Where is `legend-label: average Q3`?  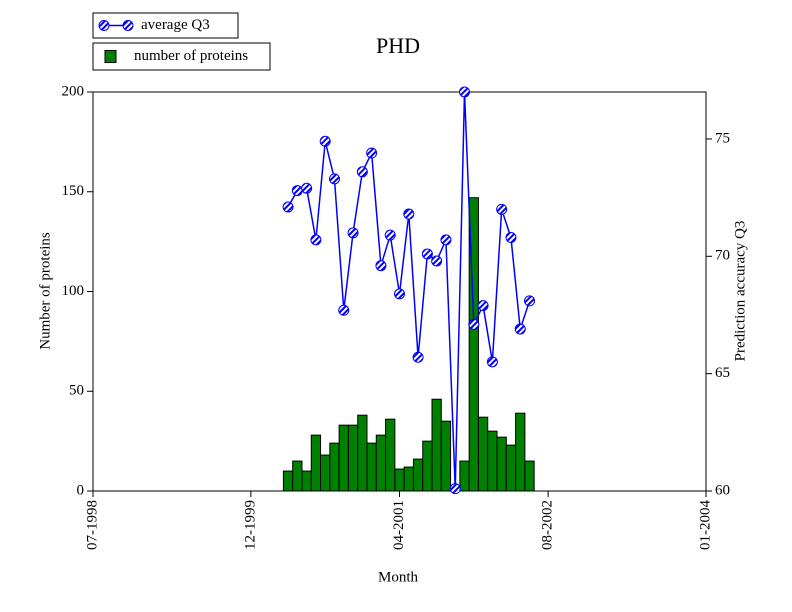
legend-label: average Q3 is located at coordinates (175, 25).